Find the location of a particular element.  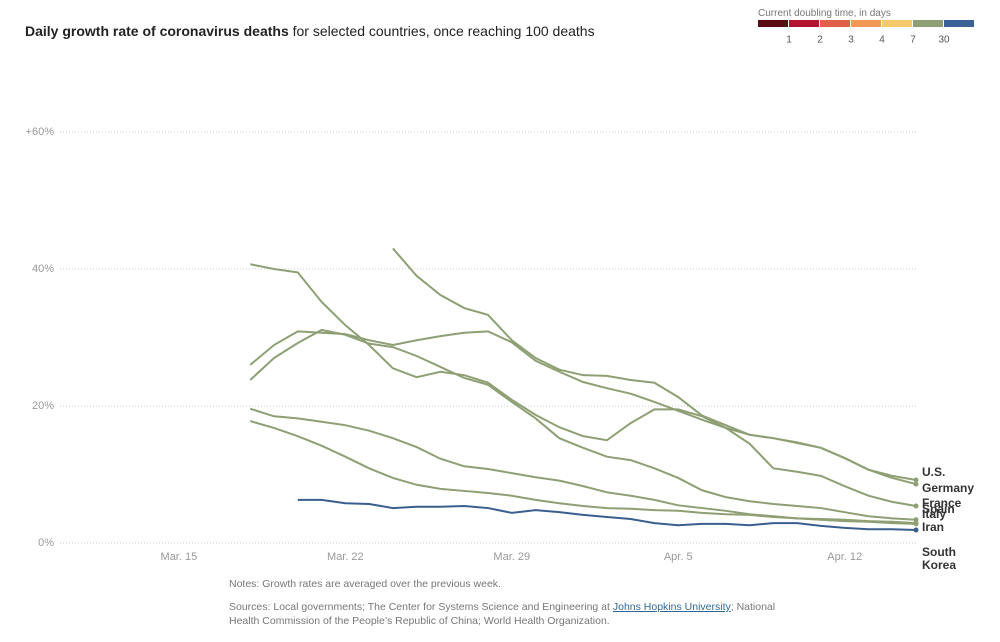

series-label: Germany is located at coordinates (948, 488).